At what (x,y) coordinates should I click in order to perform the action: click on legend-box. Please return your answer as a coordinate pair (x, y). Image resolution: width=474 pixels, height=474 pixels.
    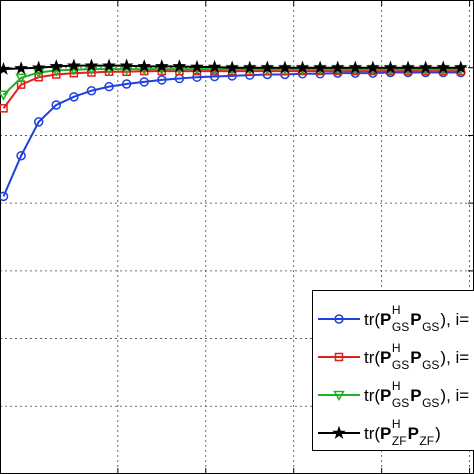
    Looking at the image, I should click on (393, 370).